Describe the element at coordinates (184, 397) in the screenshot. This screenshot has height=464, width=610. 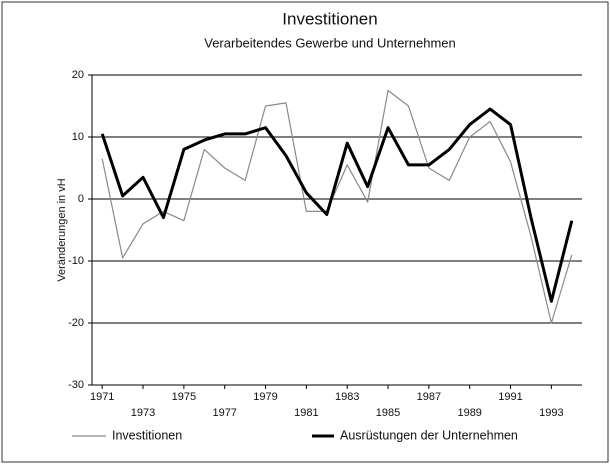
I see `x-tick-label: 1975` at that location.